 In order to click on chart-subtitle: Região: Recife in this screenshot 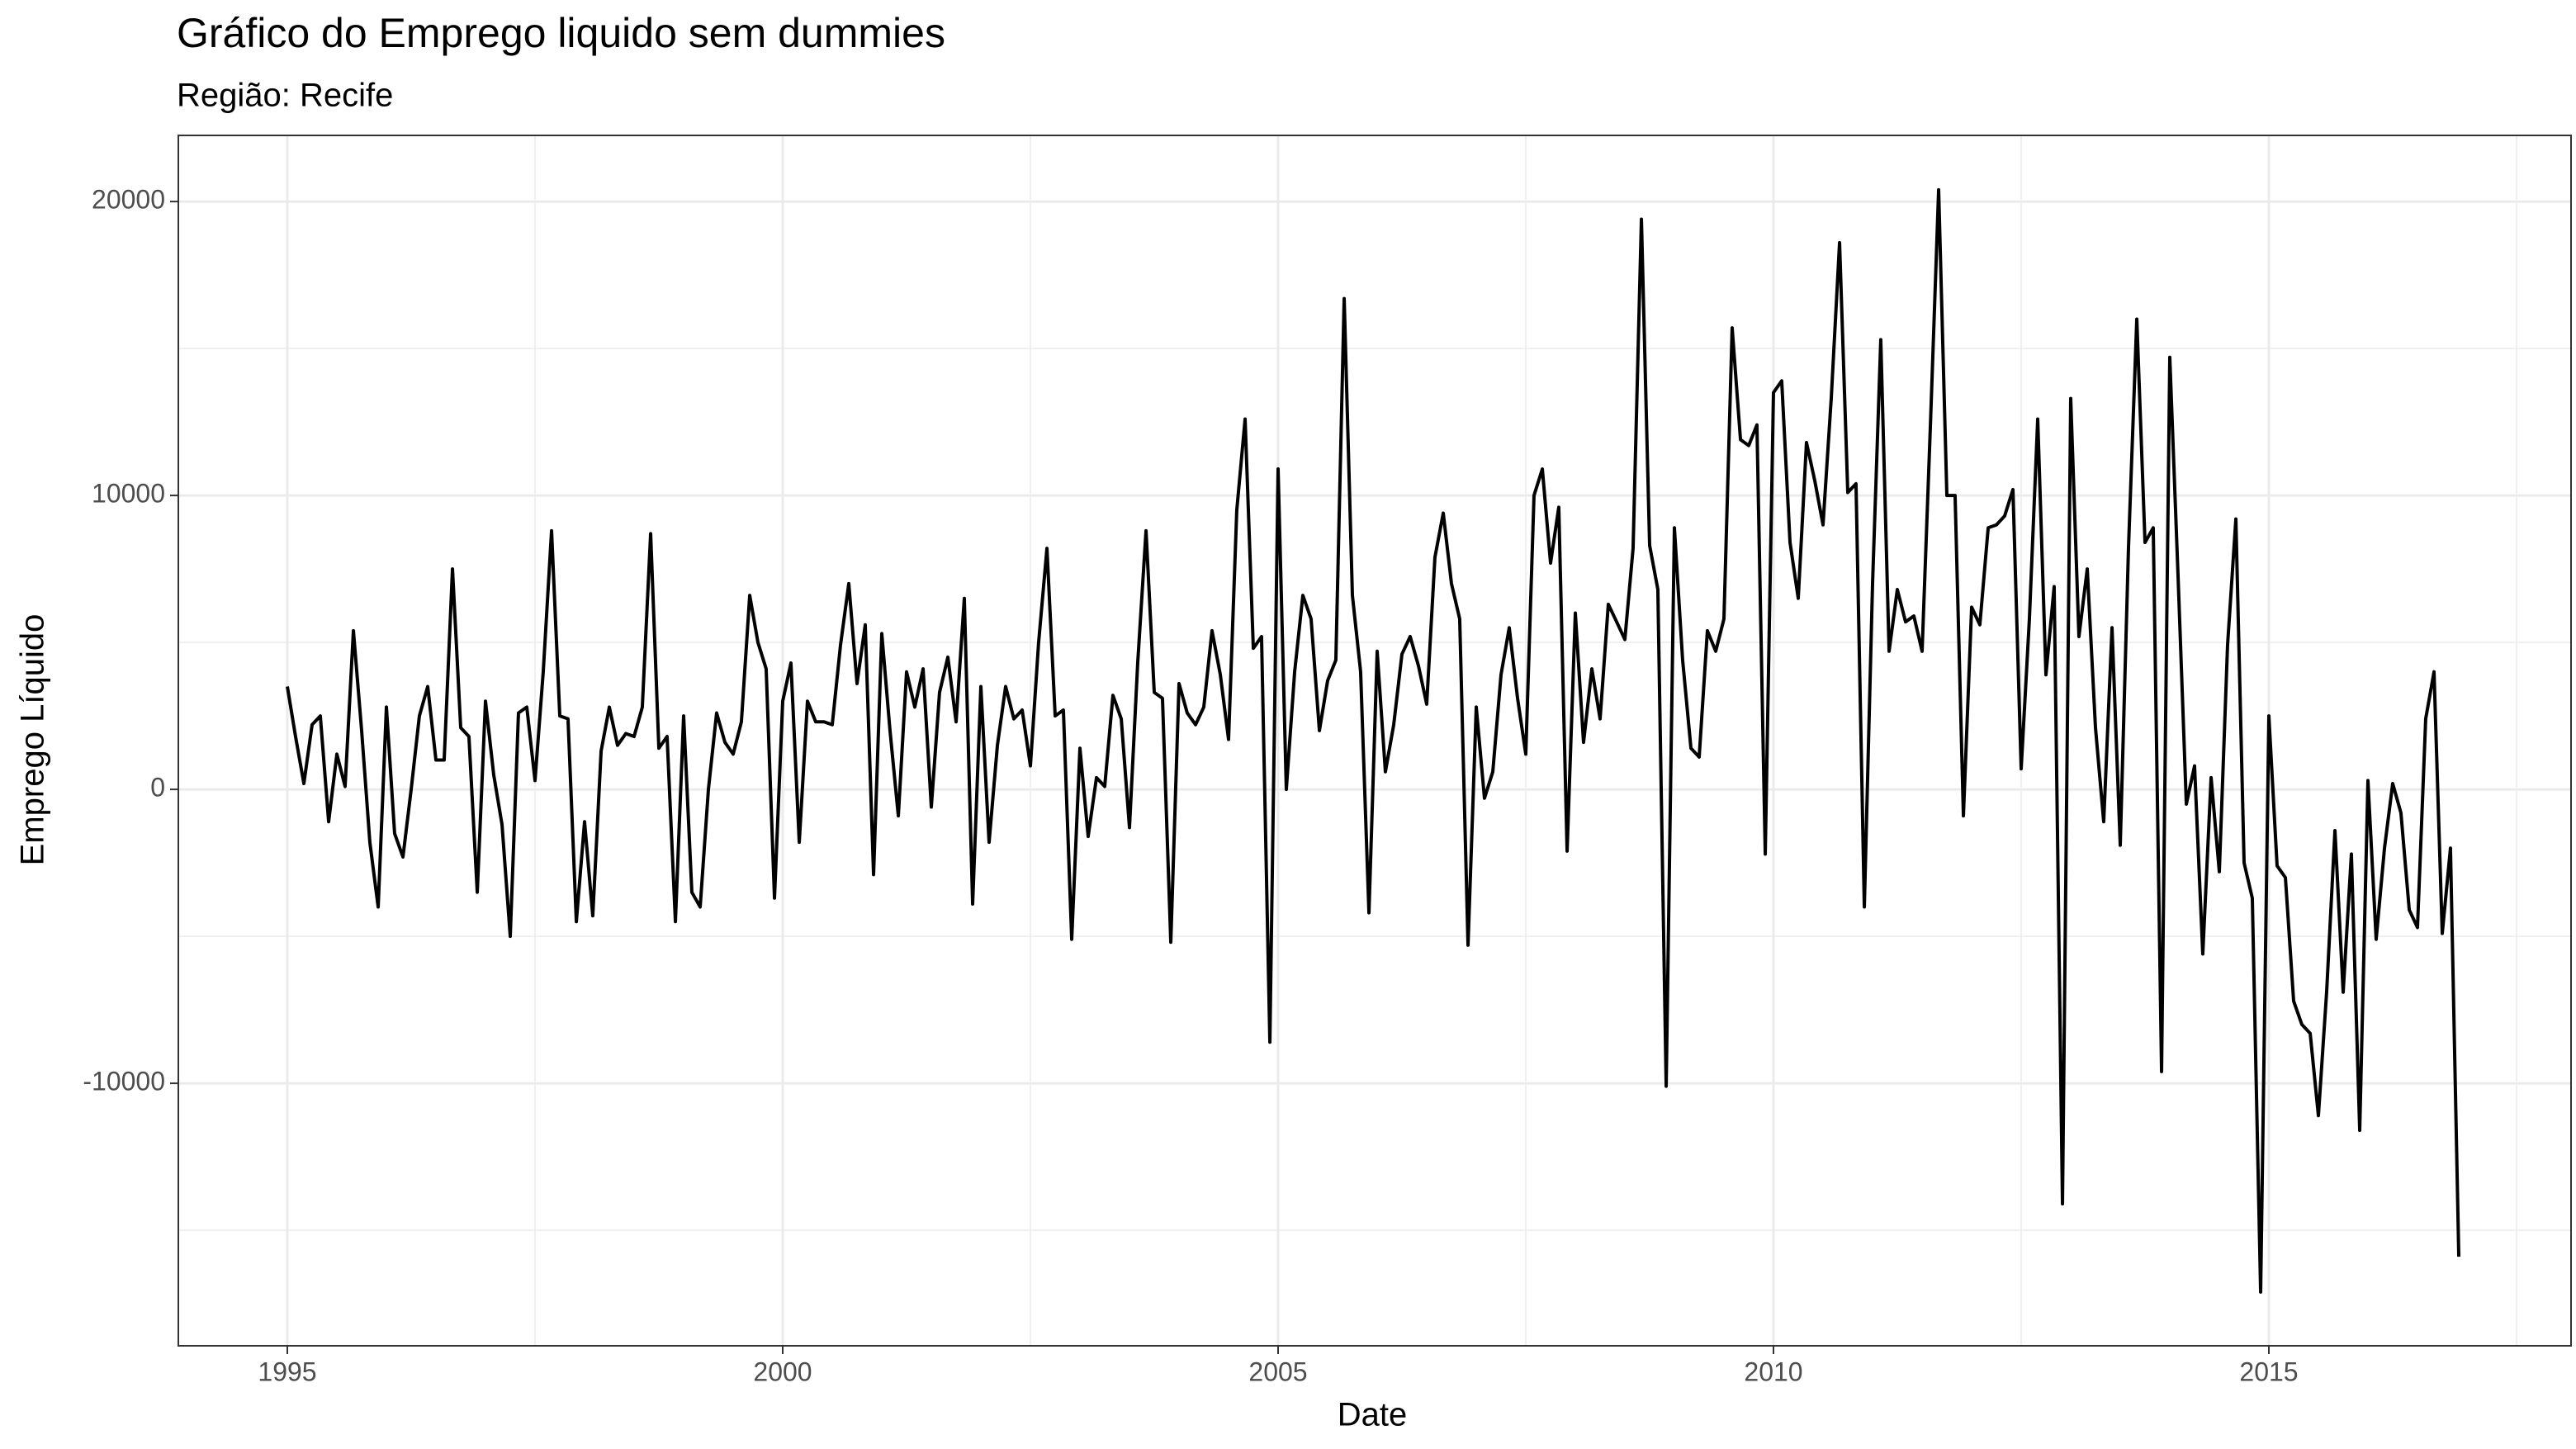, I will do `click(285, 96)`.